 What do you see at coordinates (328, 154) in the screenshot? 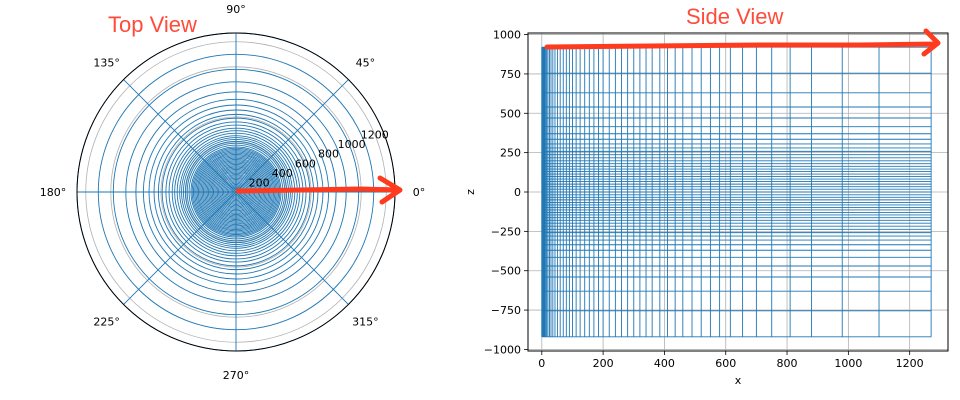
I see `polar-r-tick-label: 800` at bounding box center [328, 154].